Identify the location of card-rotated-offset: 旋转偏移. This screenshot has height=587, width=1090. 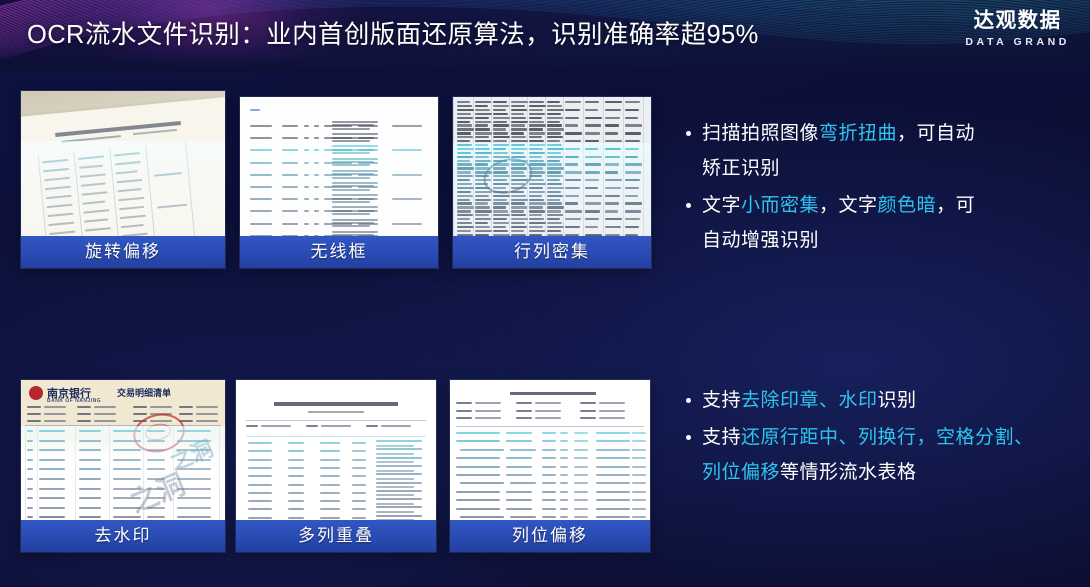
(123, 179).